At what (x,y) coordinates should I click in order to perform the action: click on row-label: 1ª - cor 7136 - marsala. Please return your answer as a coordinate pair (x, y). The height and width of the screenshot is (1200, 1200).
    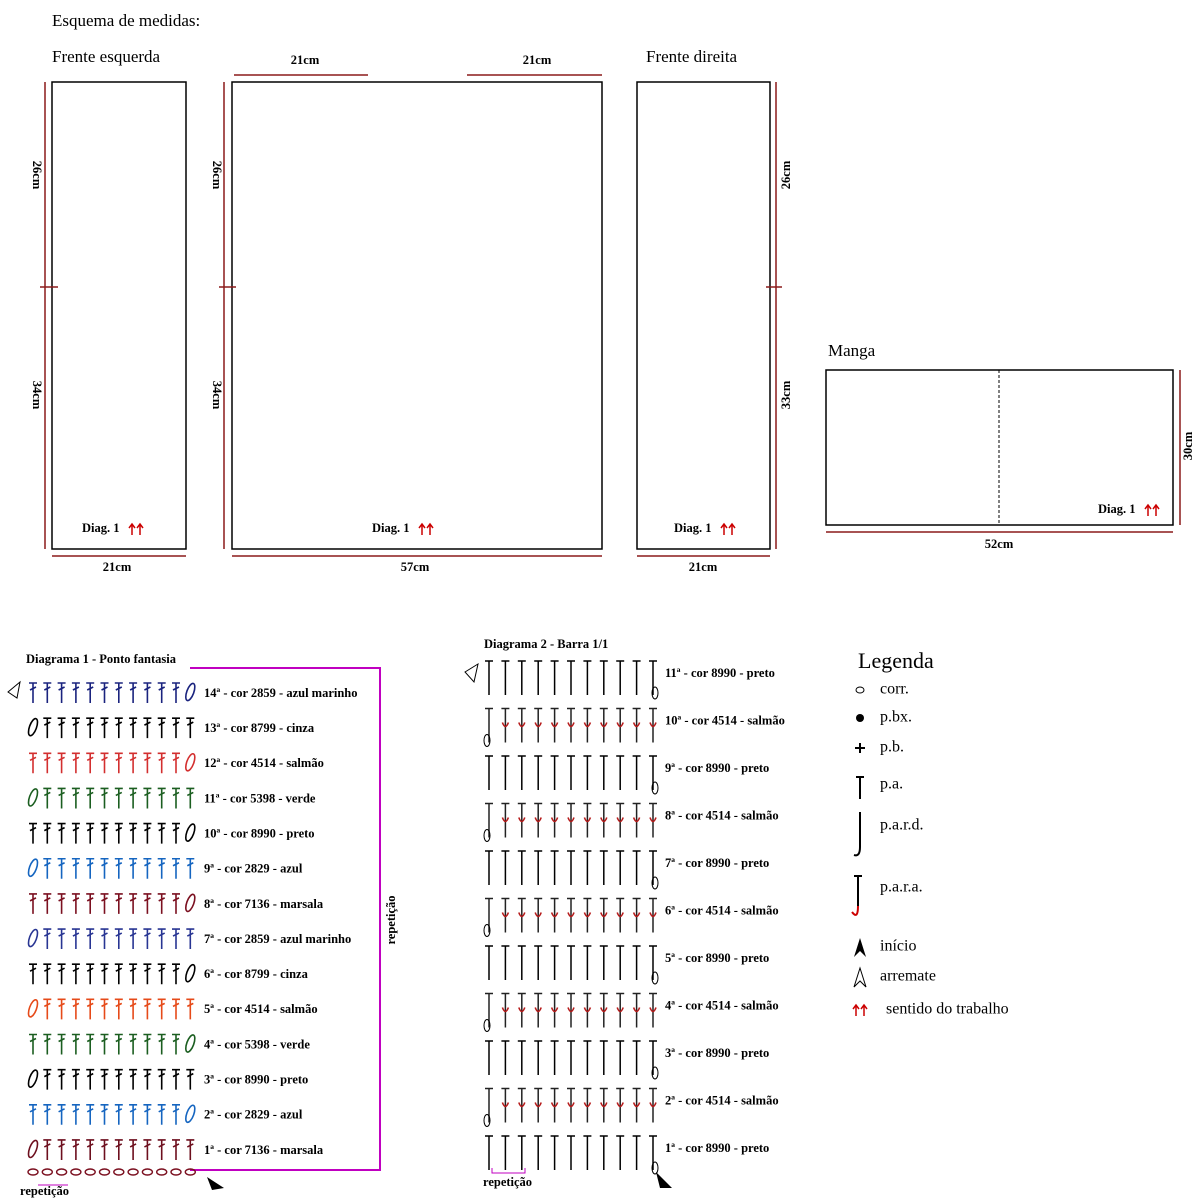
    Looking at the image, I should click on (264, 1150).